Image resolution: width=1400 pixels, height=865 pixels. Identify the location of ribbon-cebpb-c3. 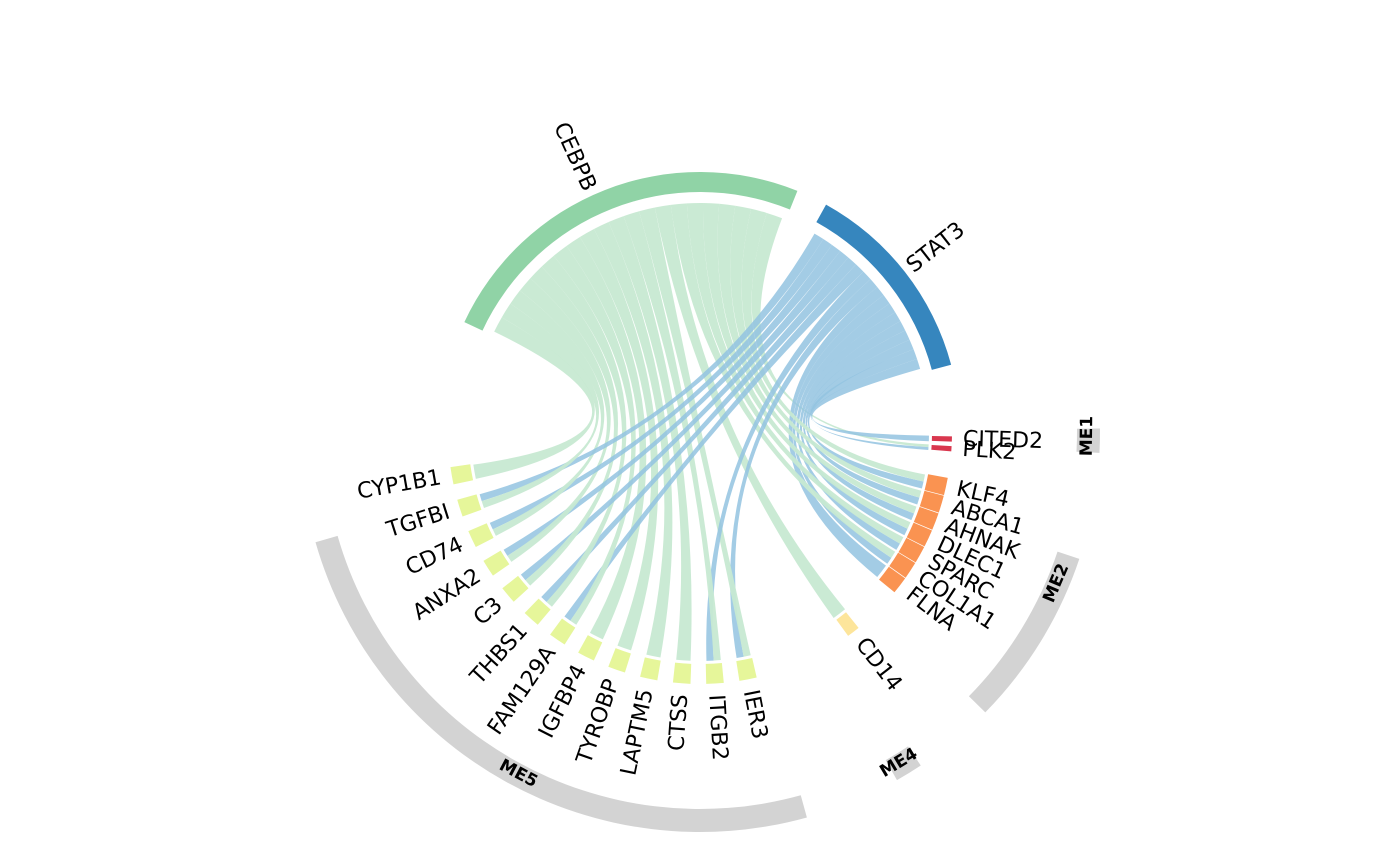
(572, 426).